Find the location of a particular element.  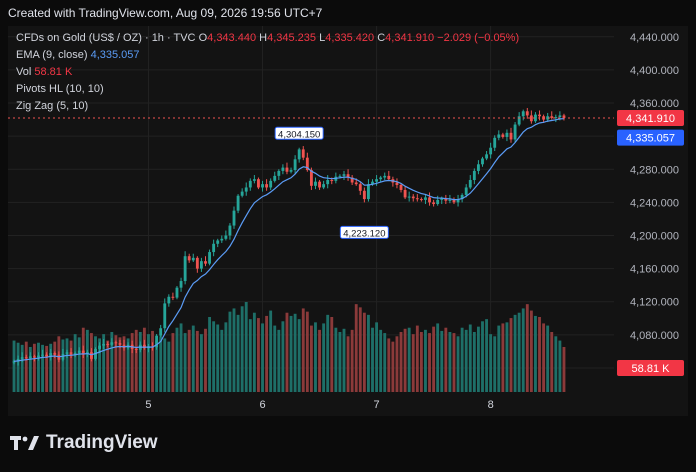

low-label: L is located at coordinates (322, 38).